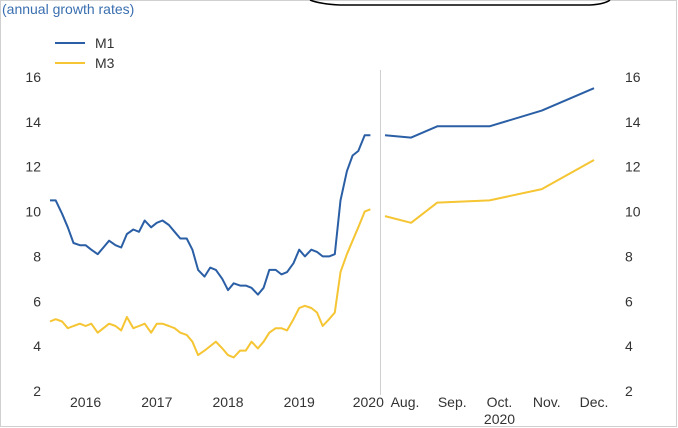 The image size is (678, 428). Describe the element at coordinates (33, 122) in the screenshot. I see `y-tick-label-left: 14` at that location.